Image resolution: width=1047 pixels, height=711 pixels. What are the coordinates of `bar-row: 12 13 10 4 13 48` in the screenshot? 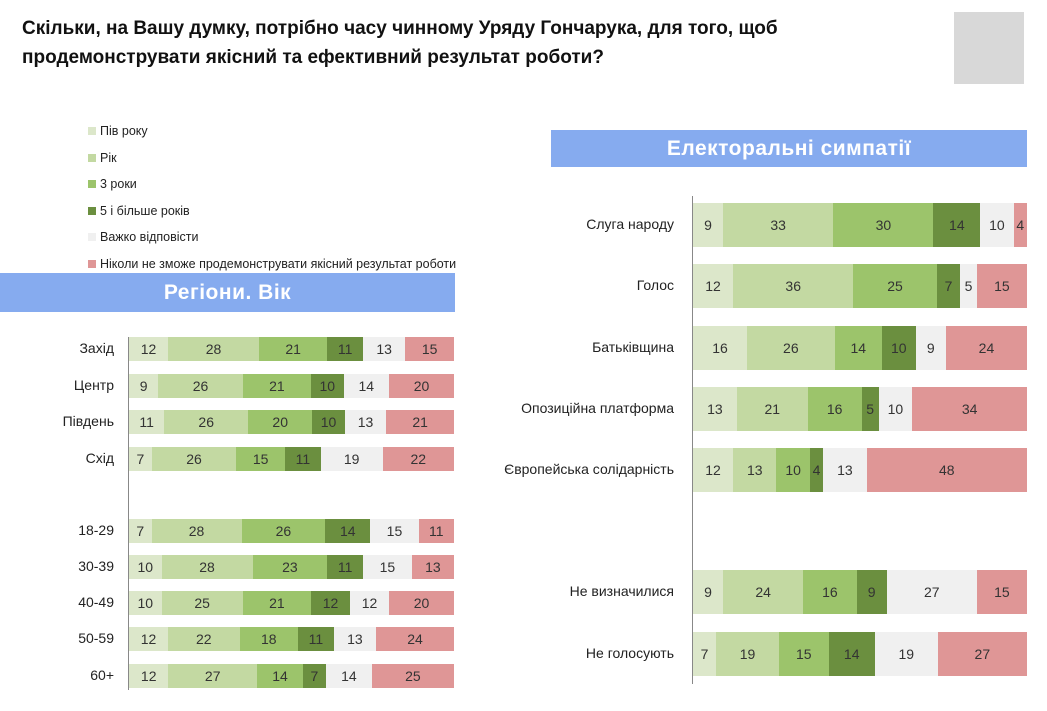 It's located at (860, 470).